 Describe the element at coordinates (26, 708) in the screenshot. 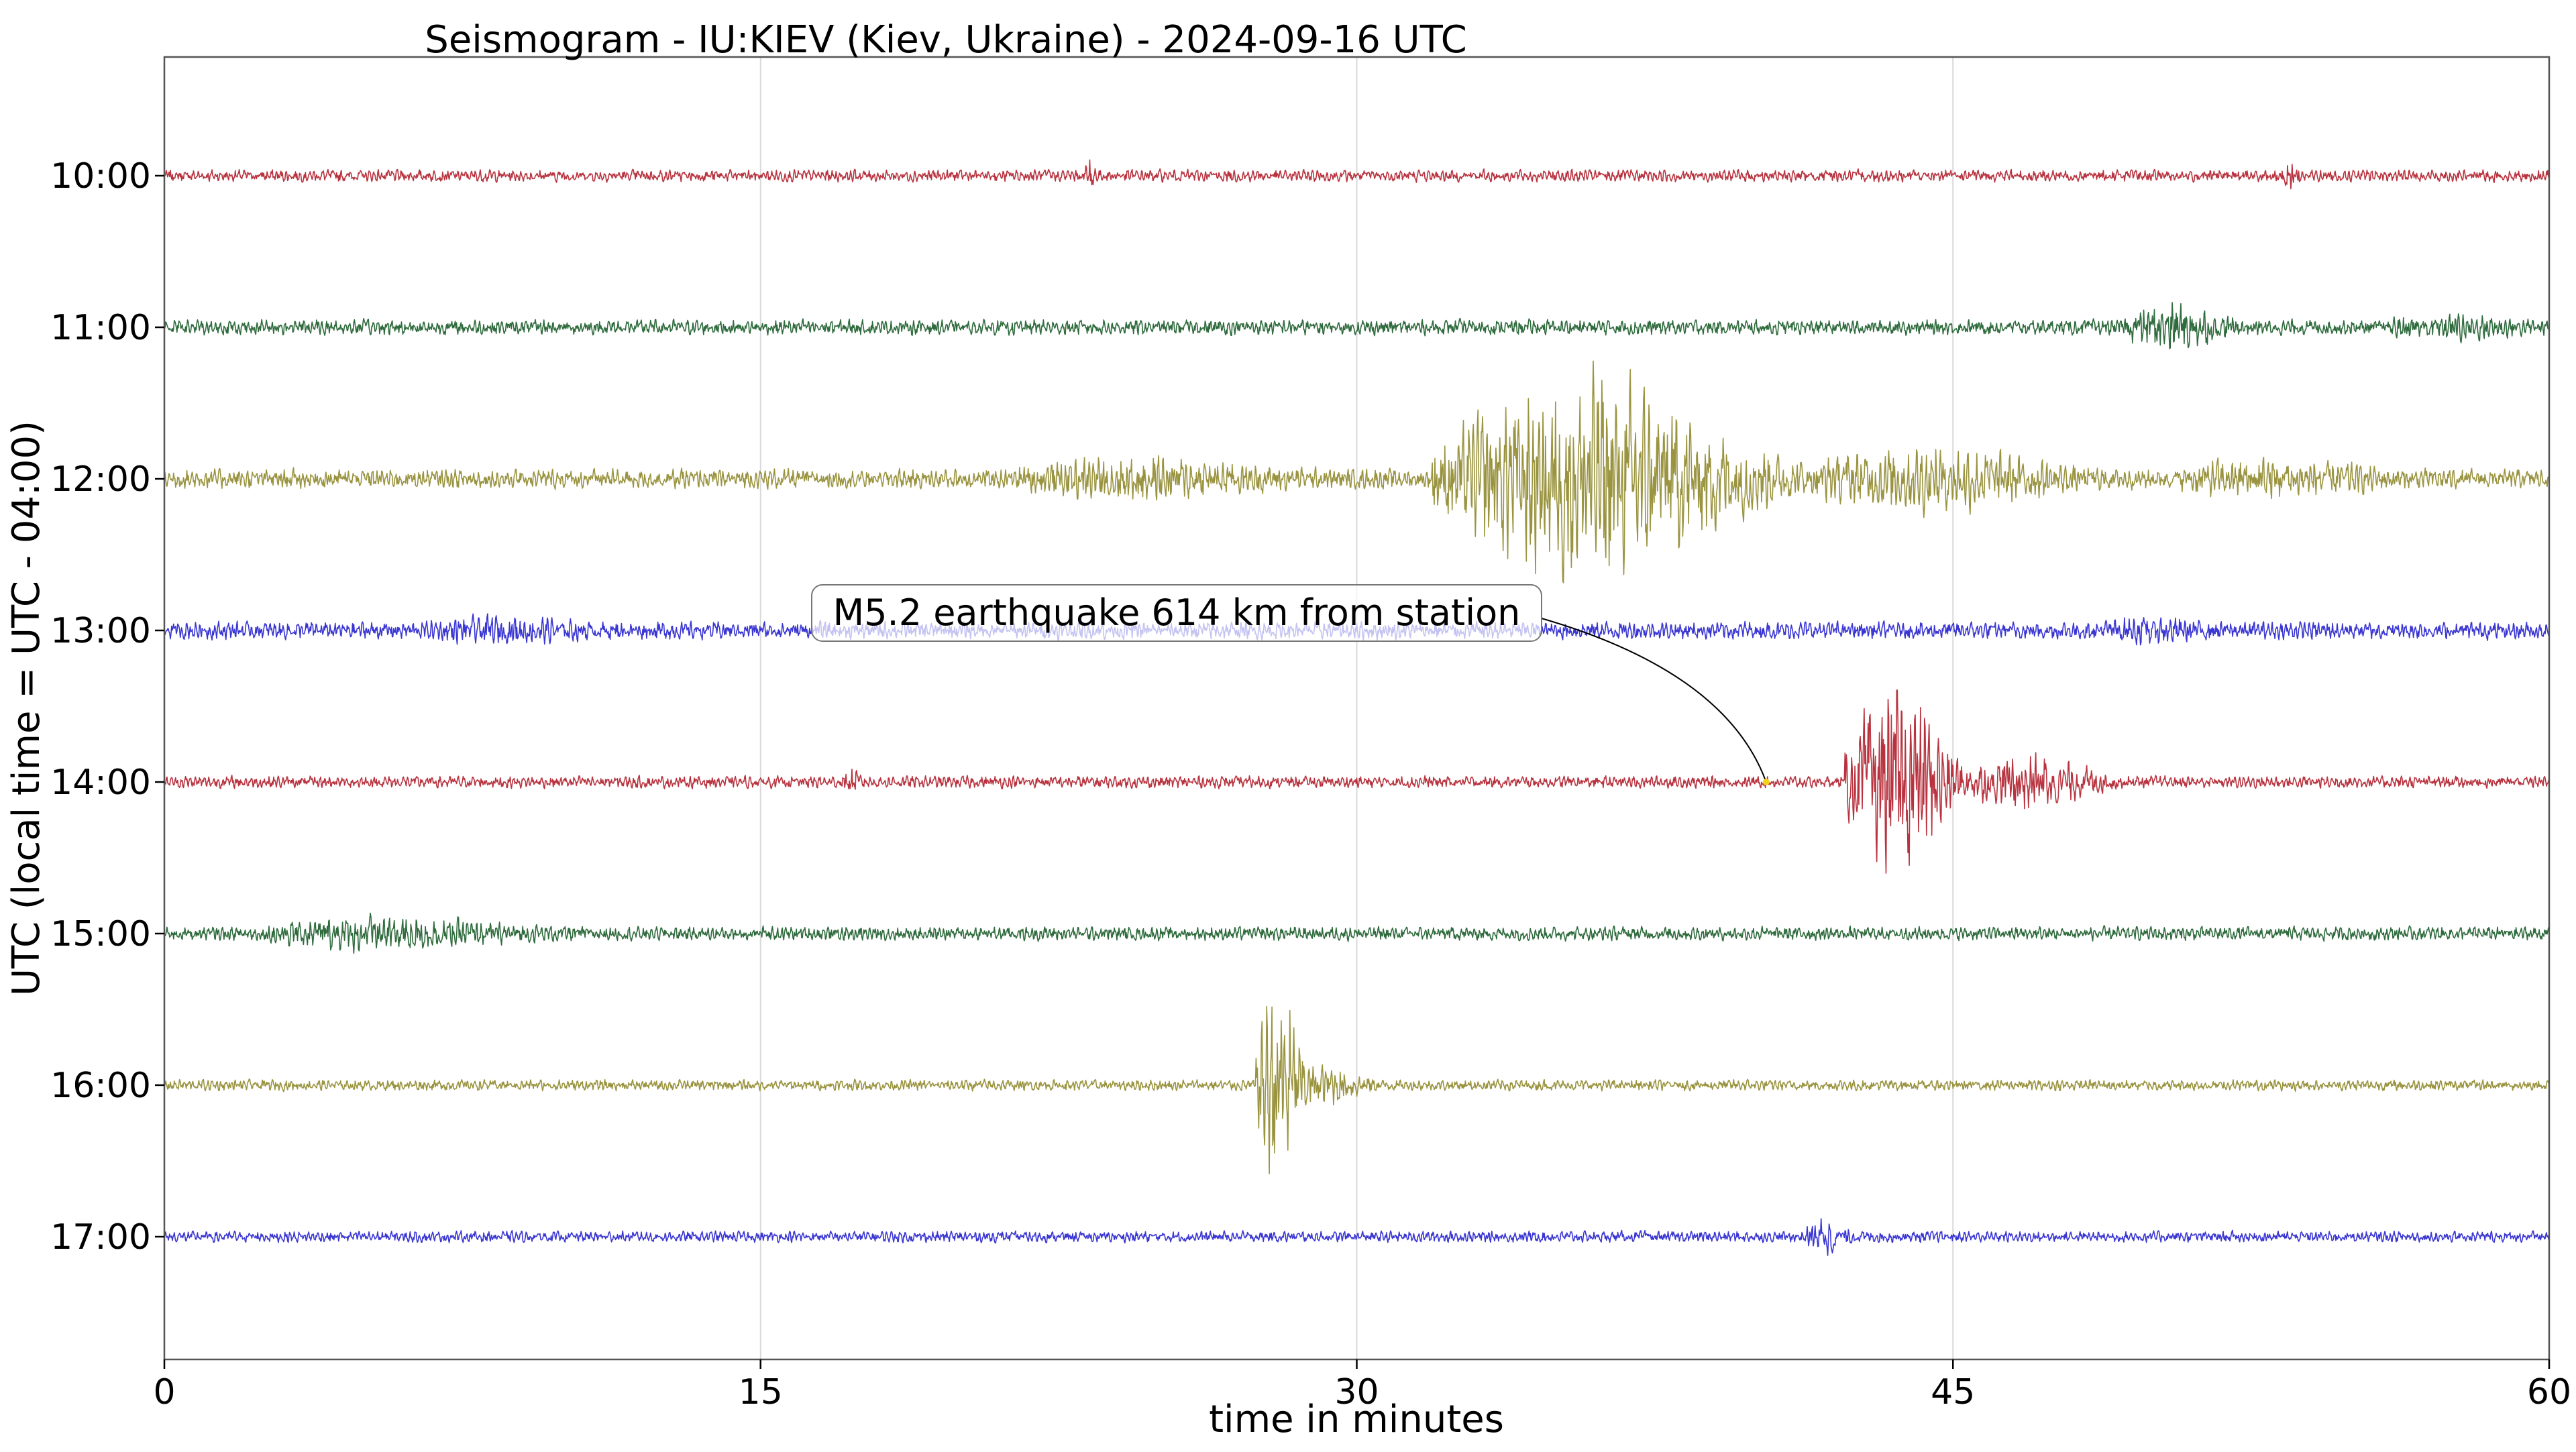

I see `y-axis-label: UTC (local time = UTC - 04:00)` at that location.